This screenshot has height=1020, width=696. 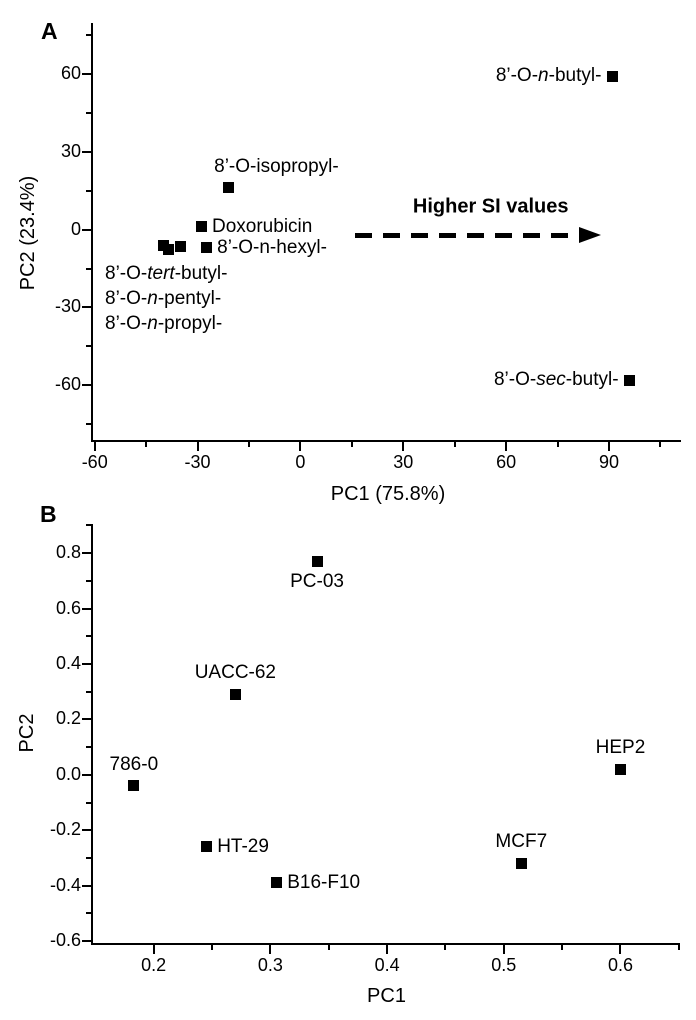 What do you see at coordinates (48, 514) in the screenshot?
I see `panel-label-b: B` at bounding box center [48, 514].